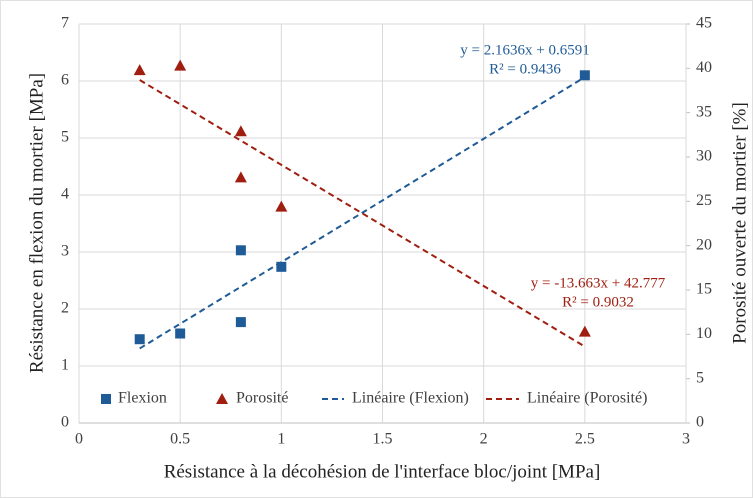 The width and height of the screenshot is (753, 498). I want to click on y2-tick-label: 10, so click(704, 333).